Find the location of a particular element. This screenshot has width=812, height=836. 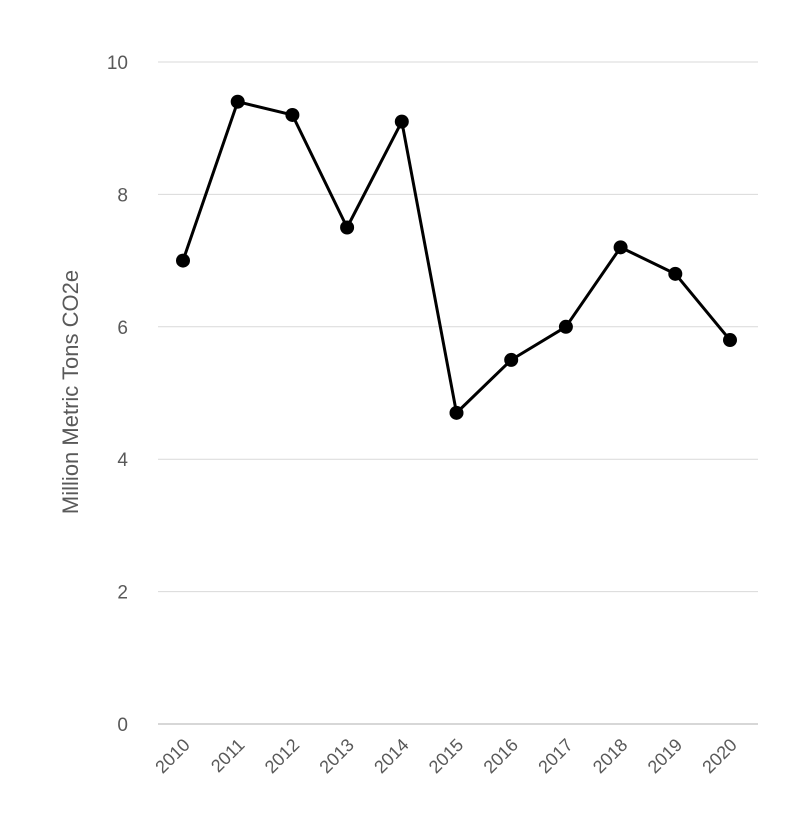

y-tick-label: 0 is located at coordinates (122, 725).